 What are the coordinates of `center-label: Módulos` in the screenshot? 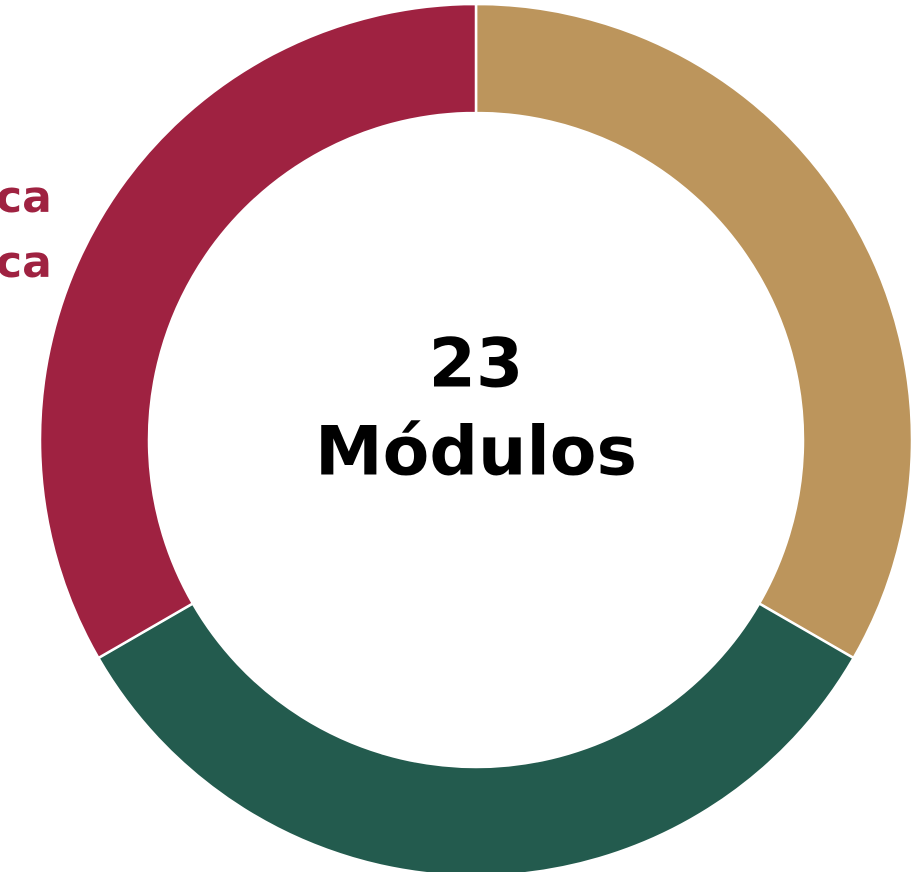 It's located at (476, 452).